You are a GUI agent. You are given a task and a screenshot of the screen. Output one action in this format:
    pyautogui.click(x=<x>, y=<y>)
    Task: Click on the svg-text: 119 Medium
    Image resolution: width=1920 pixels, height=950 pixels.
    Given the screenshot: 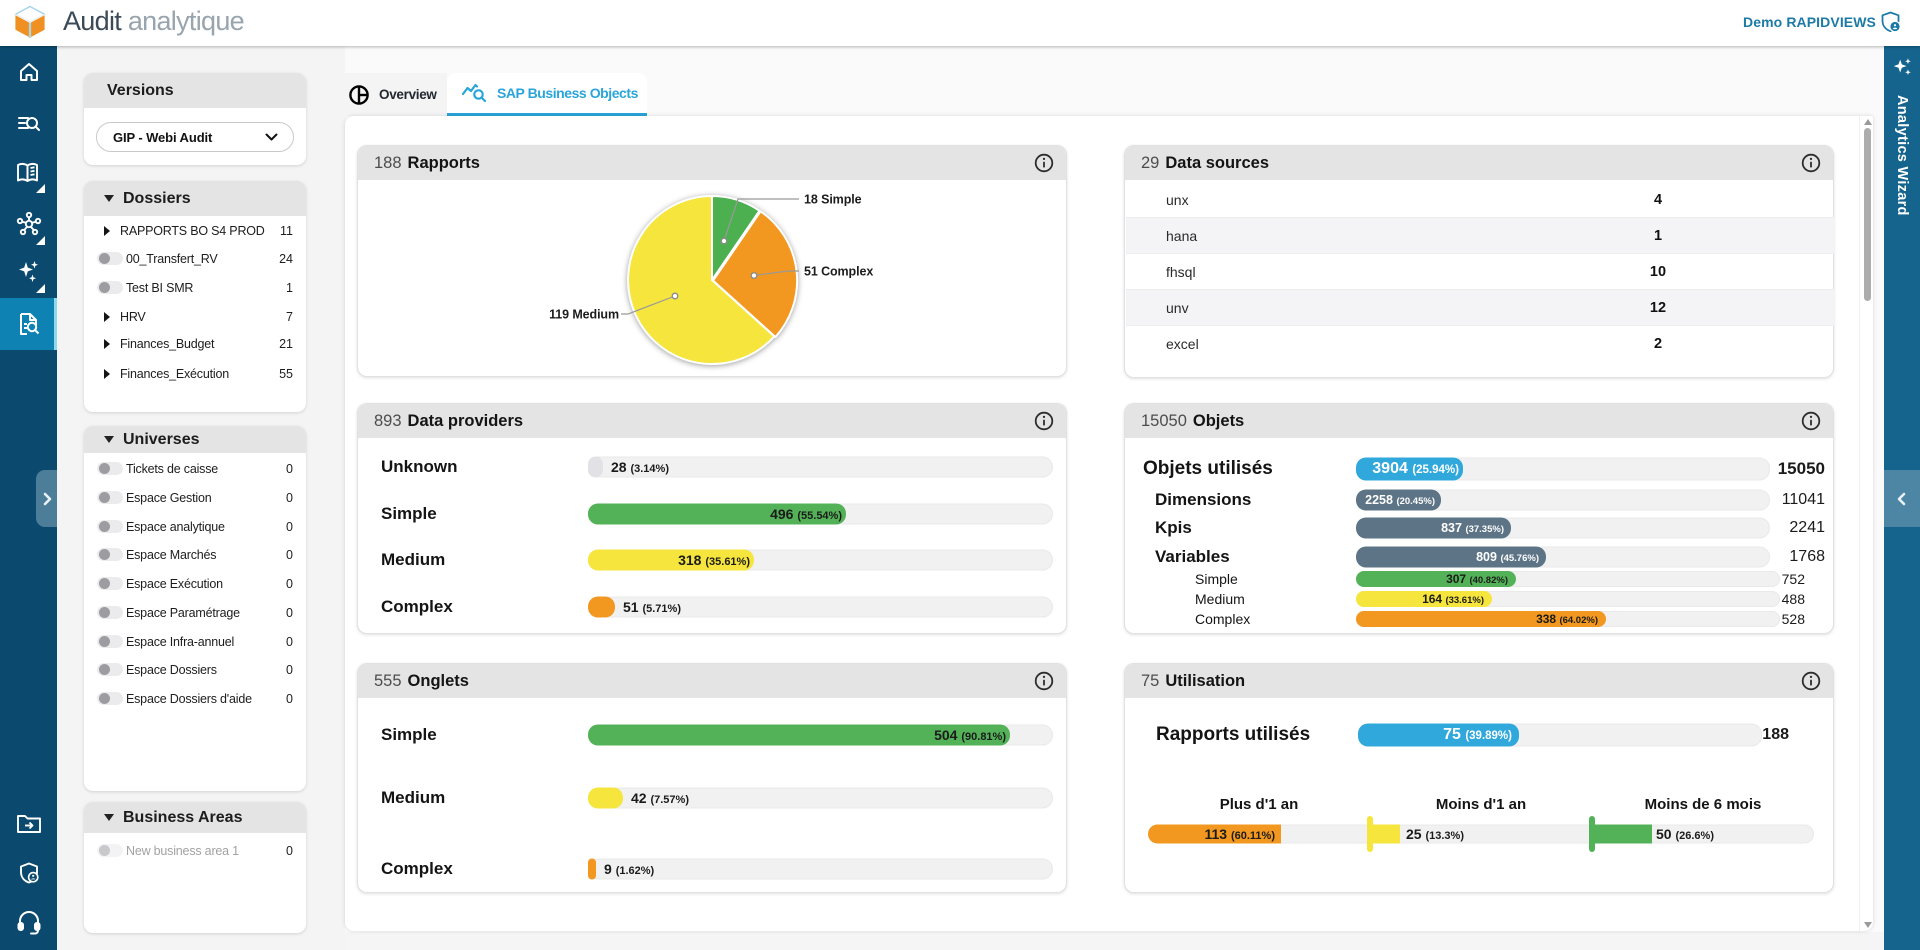 What is the action you would take?
    pyautogui.click(x=584, y=314)
    